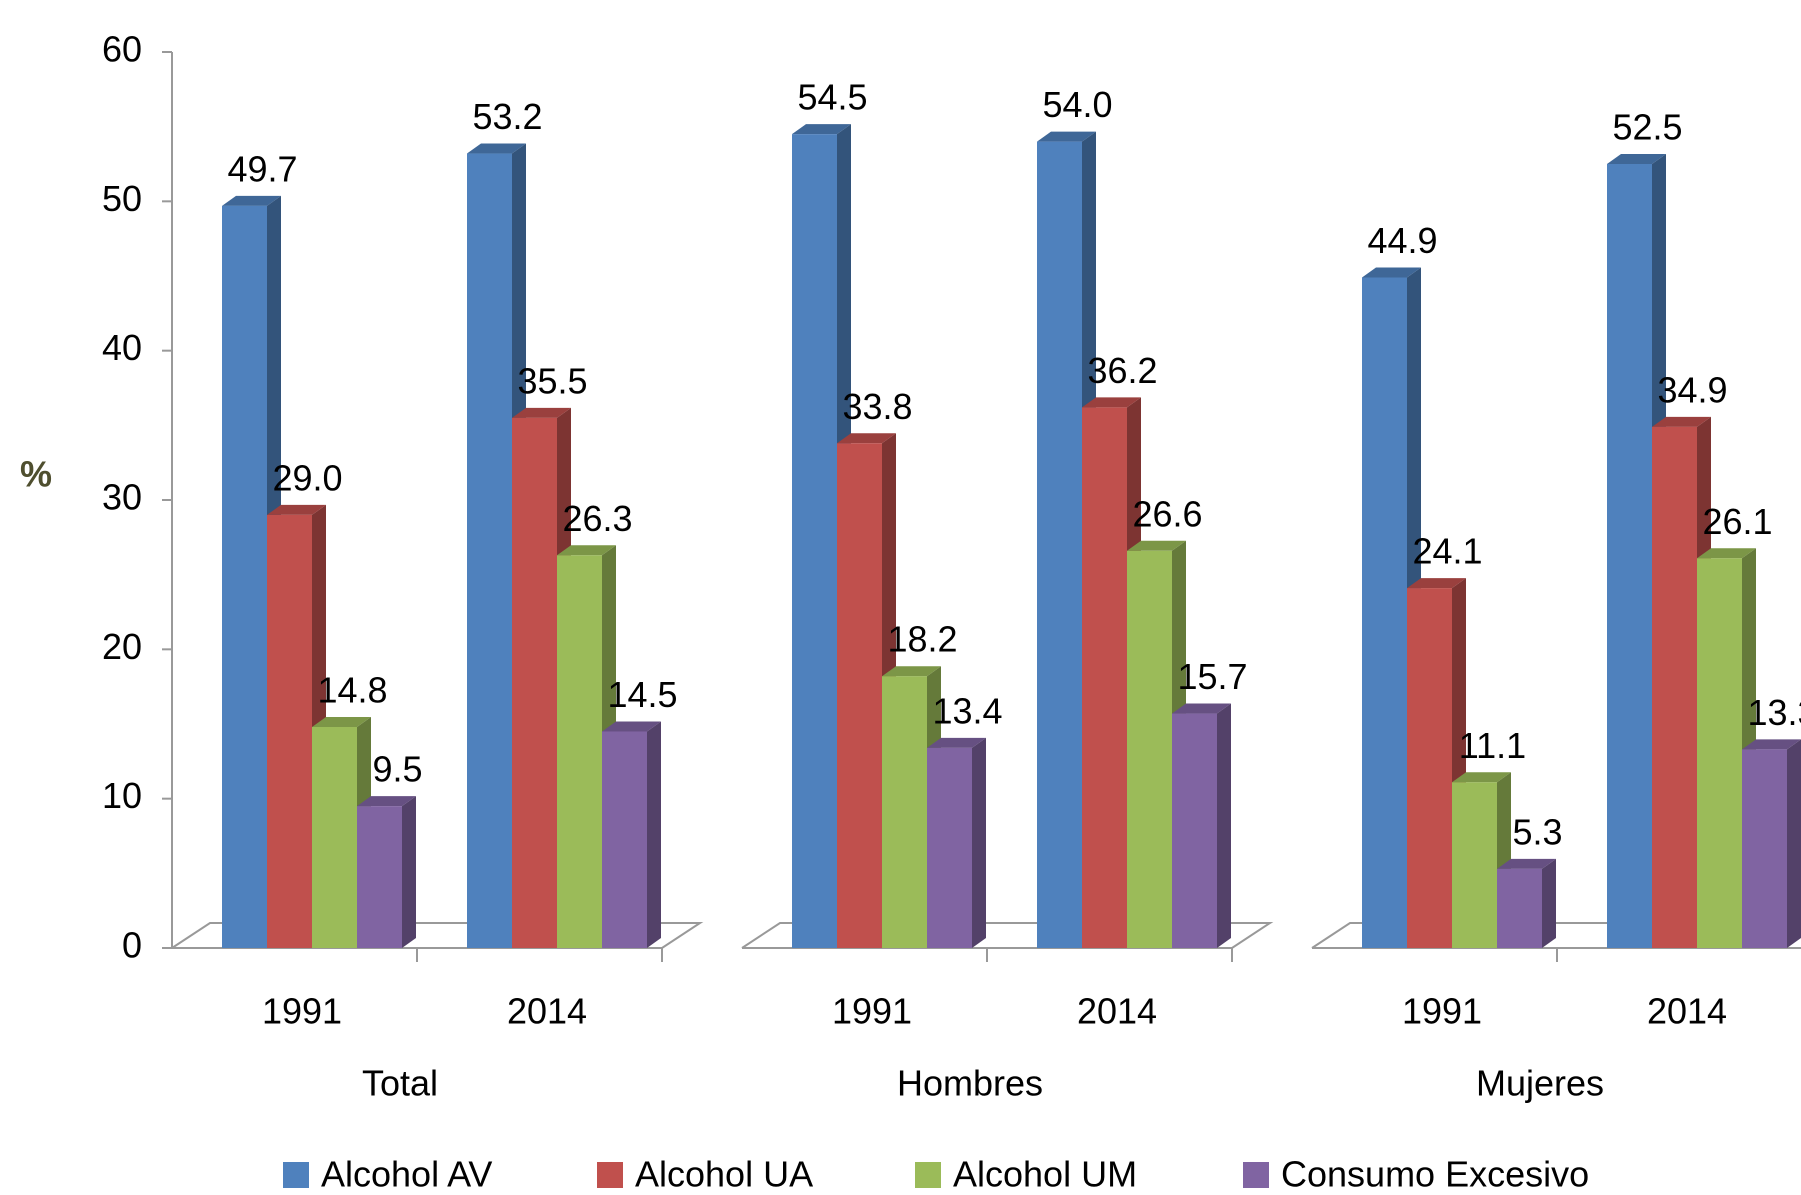  Describe the element at coordinates (507, 116) in the screenshot. I see `value-label: 53.2` at that location.